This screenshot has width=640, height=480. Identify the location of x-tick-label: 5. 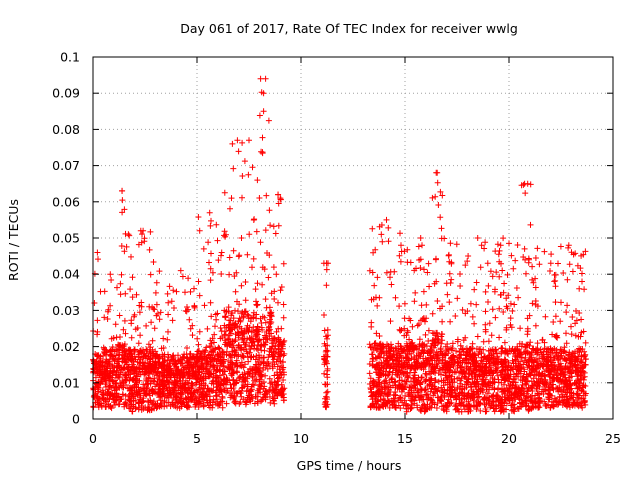
(197, 438).